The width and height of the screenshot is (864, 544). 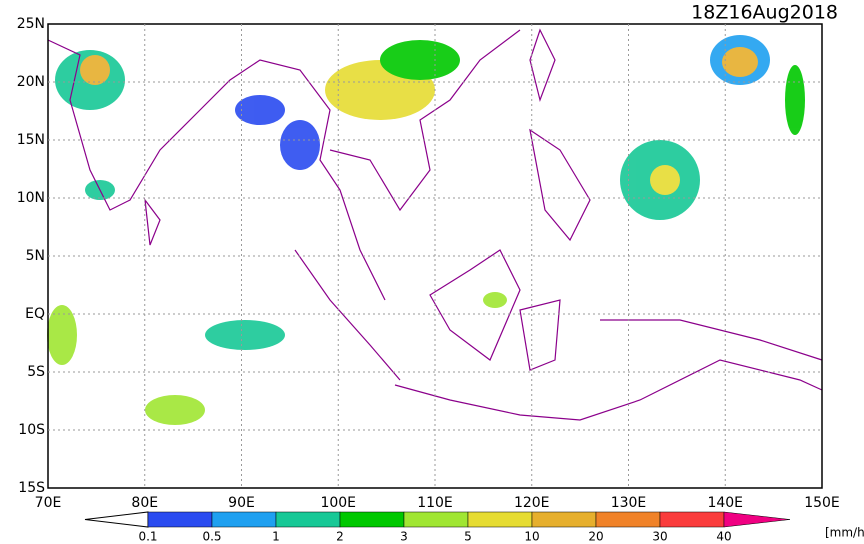 What do you see at coordinates (31, 198) in the screenshot?
I see `lat-label: 10N` at bounding box center [31, 198].